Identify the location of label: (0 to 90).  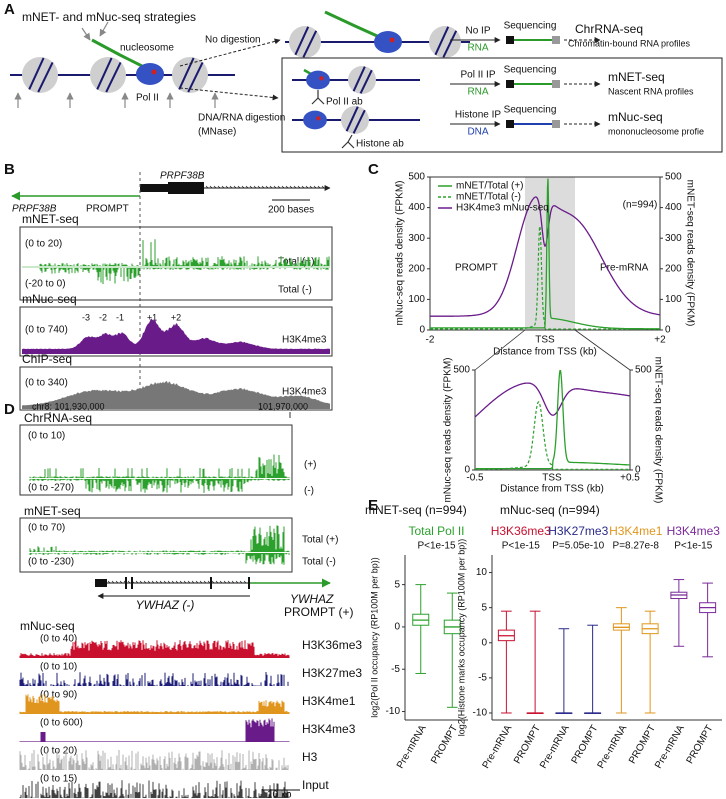
(58, 695).